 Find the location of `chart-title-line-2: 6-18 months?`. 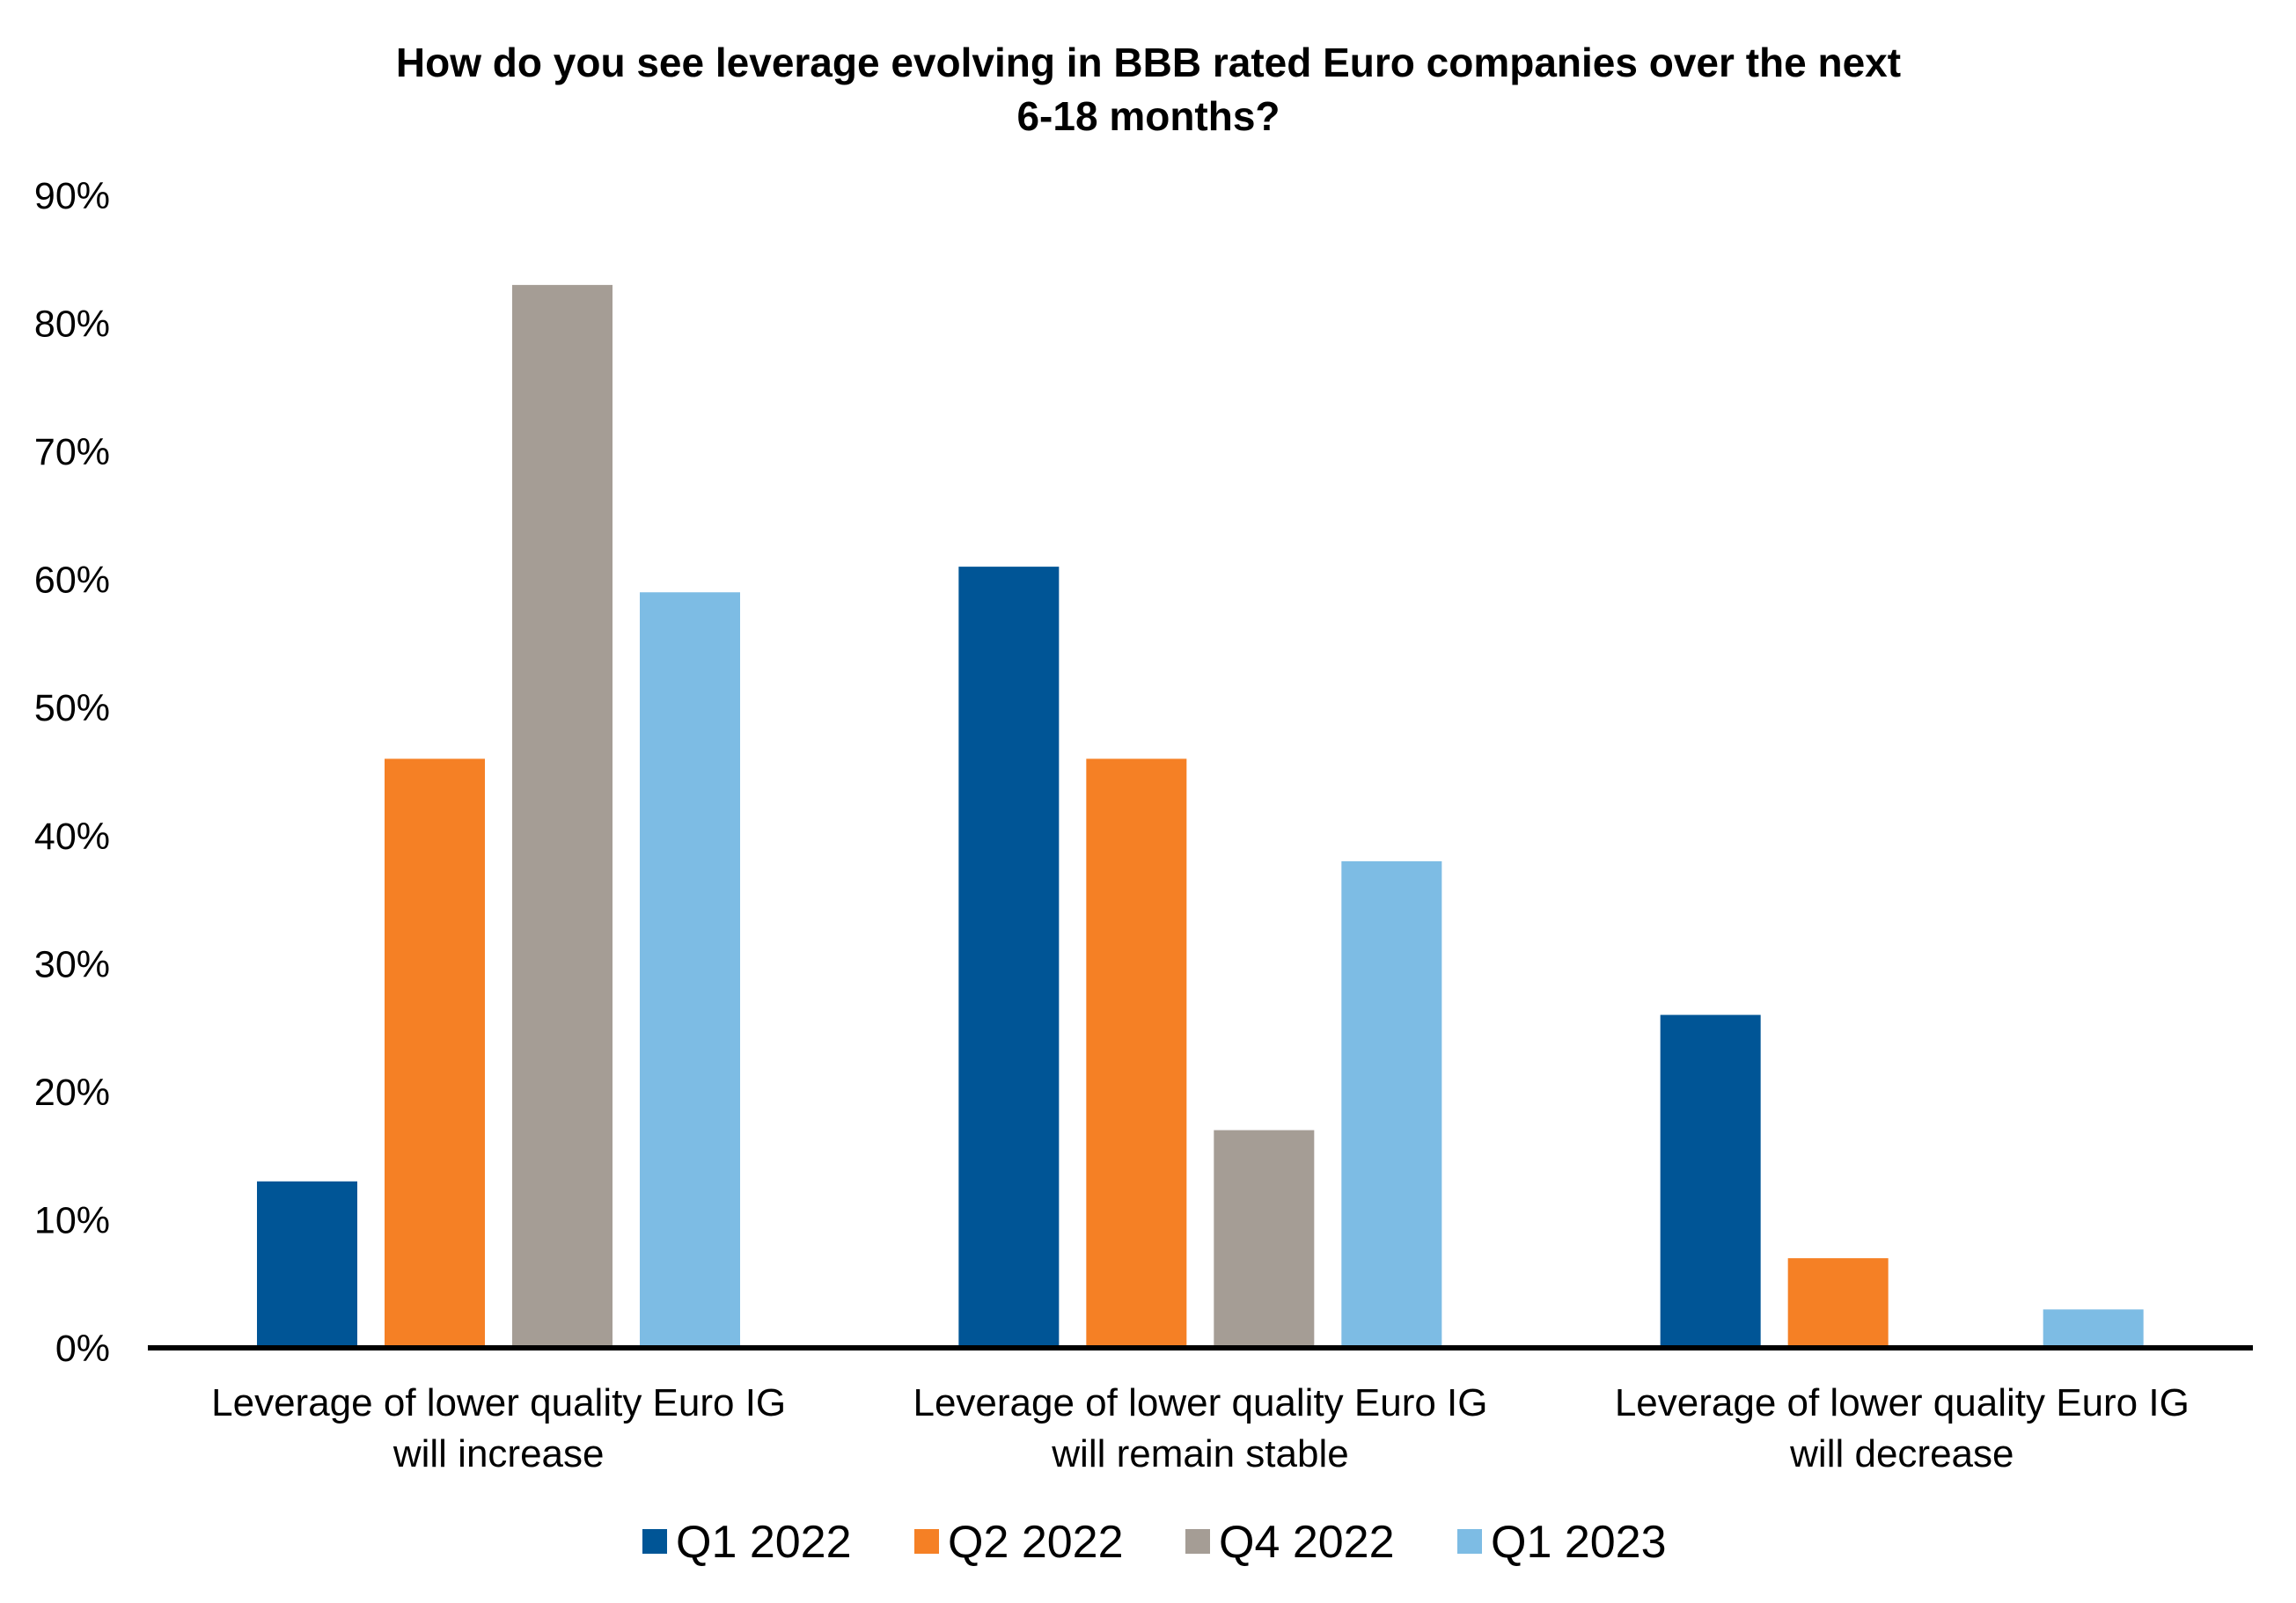

chart-title-line-2: 6-18 months? is located at coordinates (1148, 116).